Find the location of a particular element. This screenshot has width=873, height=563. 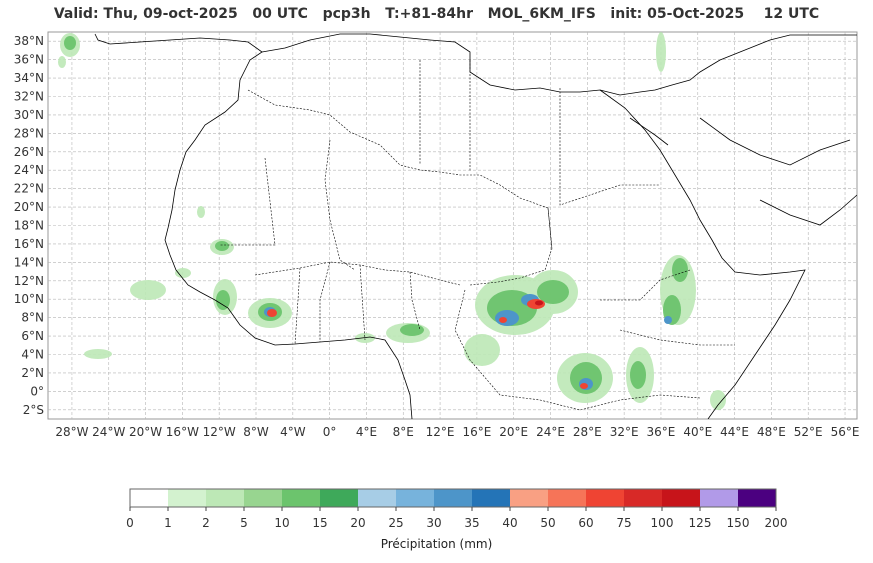

lon-tick-label: 40°E is located at coordinates (697, 432).